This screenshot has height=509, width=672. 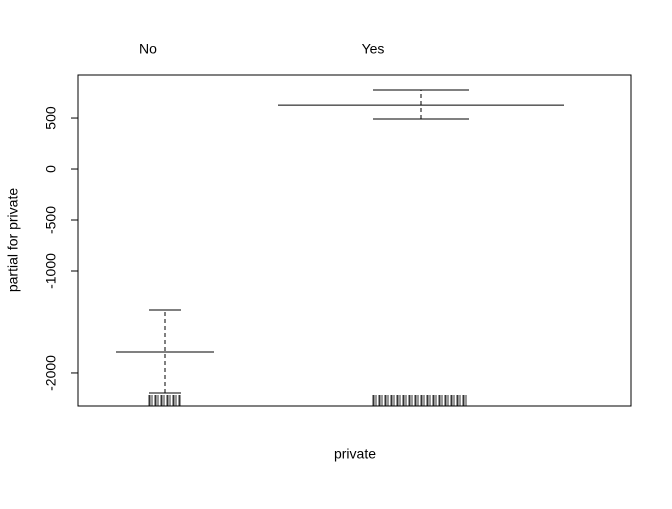 What do you see at coordinates (307, 400) in the screenshot?
I see `rug` at bounding box center [307, 400].